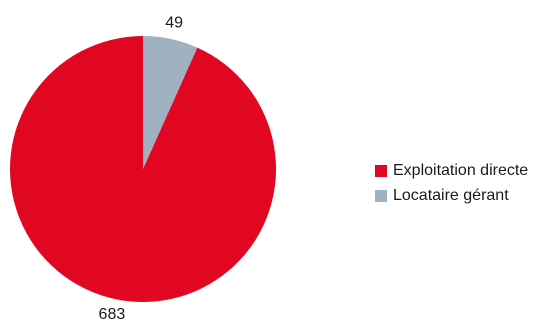 The width and height of the screenshot is (552, 324). Describe the element at coordinates (174, 23) in the screenshot. I see `data-label-locataire-gerant: 49` at that location.